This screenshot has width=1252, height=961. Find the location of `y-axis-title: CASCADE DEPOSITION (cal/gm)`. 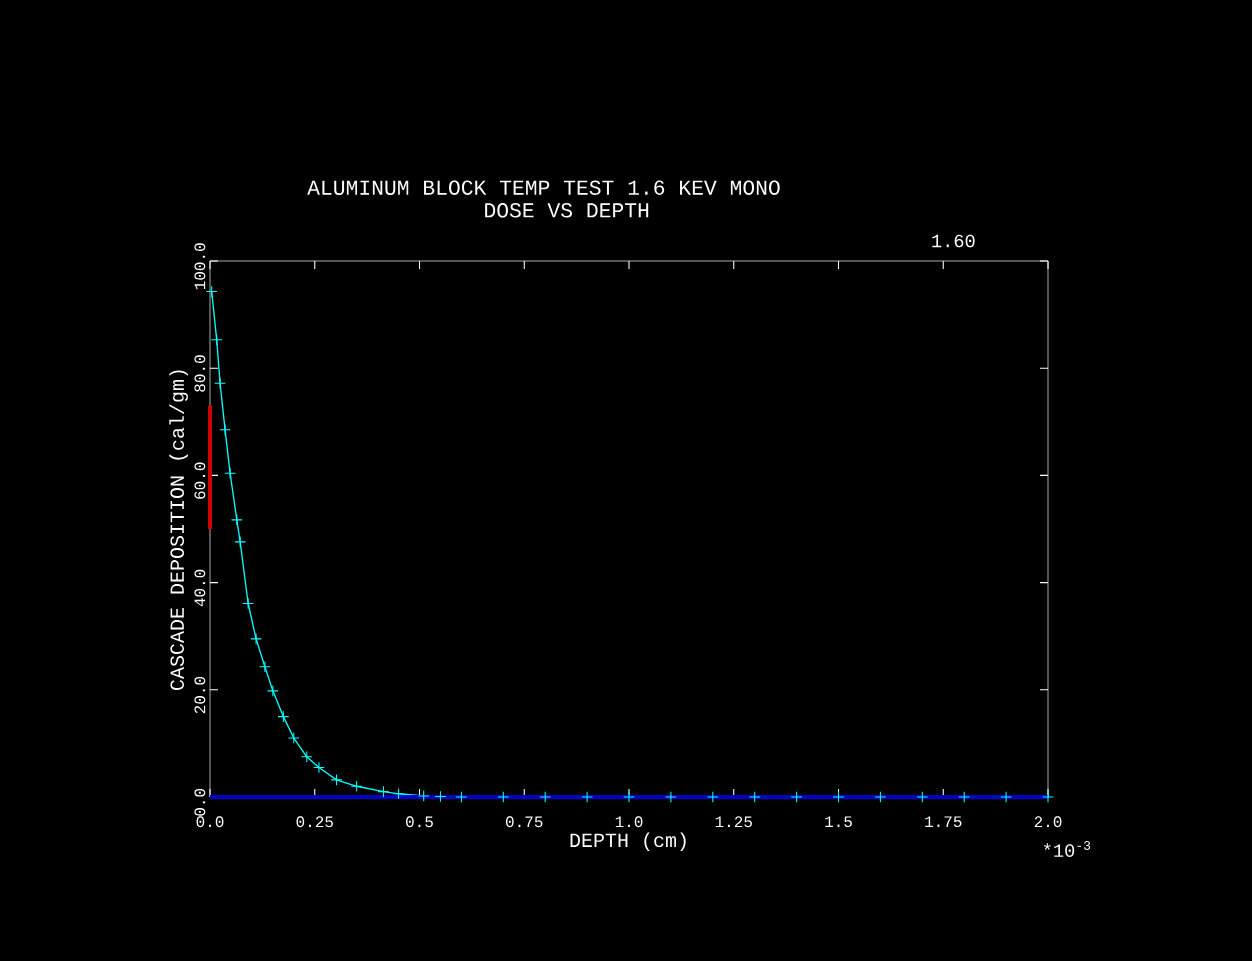

y-axis-title: CASCADE DEPOSITION (cal/gm) is located at coordinates (178, 530).